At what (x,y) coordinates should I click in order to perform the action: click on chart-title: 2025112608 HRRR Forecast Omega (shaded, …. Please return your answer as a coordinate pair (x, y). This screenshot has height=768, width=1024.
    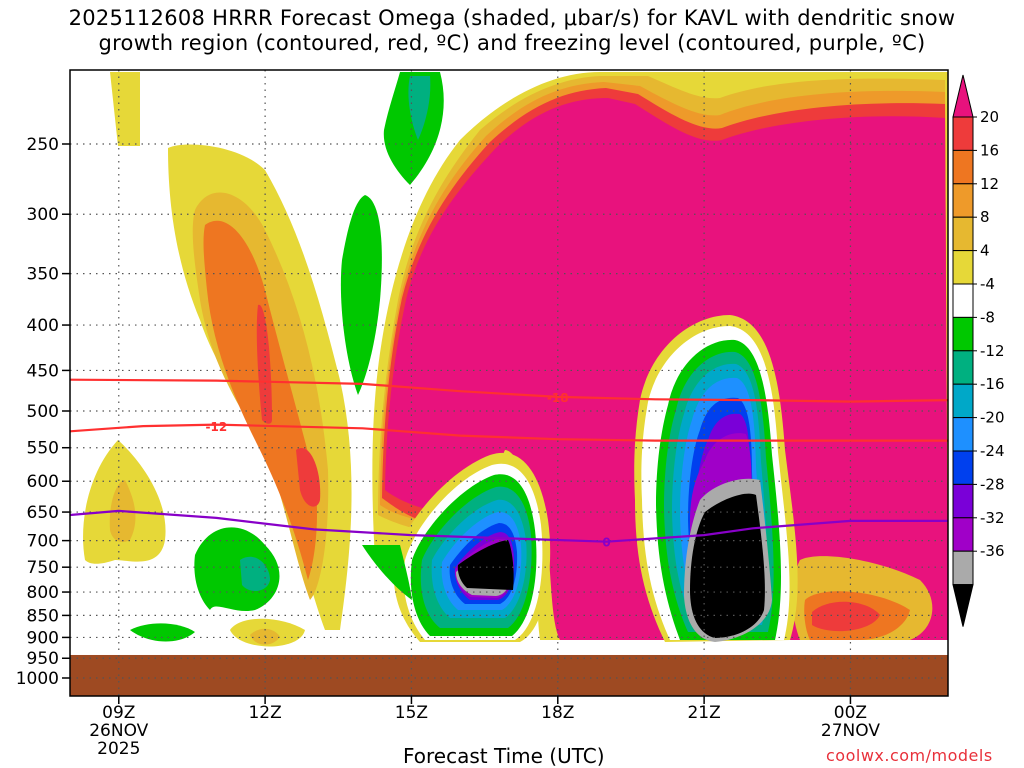
    Looking at the image, I should click on (512, 30).